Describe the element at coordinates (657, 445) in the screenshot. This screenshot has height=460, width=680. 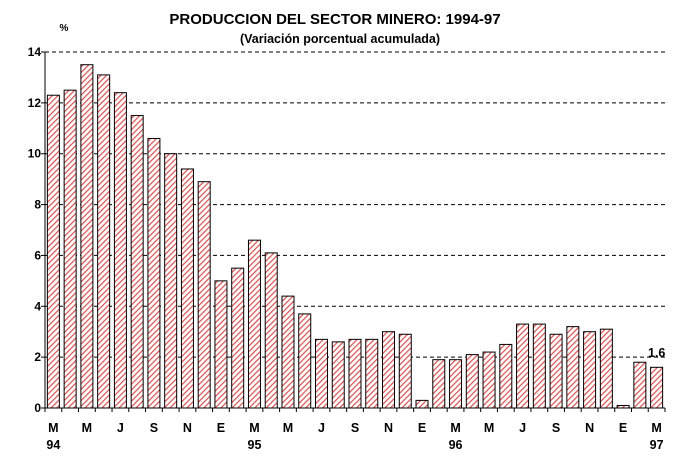
I see `x-year-label: 97` at that location.